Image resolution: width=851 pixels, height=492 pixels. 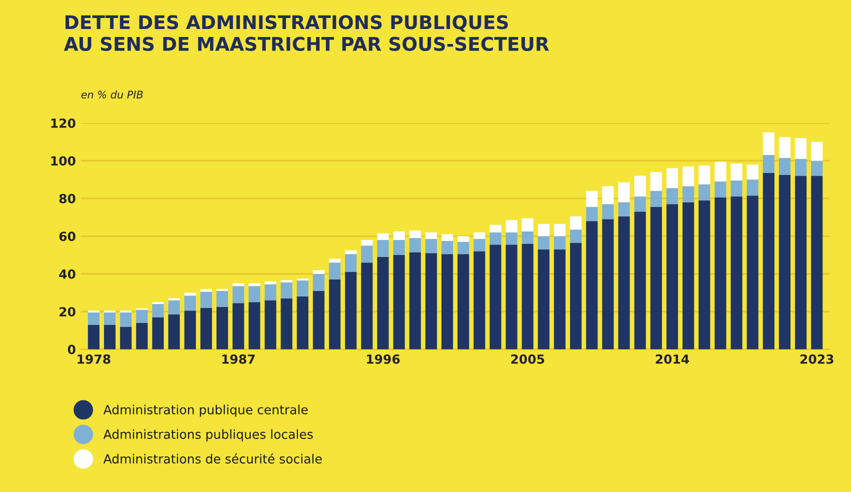 What do you see at coordinates (67, 199) in the screenshot?
I see `y-tick-label: 80` at bounding box center [67, 199].